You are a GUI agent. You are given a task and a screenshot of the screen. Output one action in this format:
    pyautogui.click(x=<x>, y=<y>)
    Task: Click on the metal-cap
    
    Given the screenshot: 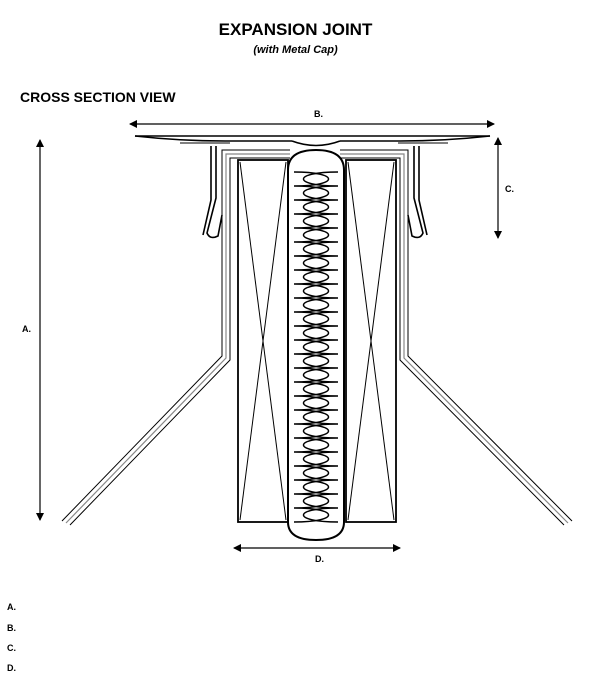 What is the action you would take?
    pyautogui.click(x=312, y=141)
    